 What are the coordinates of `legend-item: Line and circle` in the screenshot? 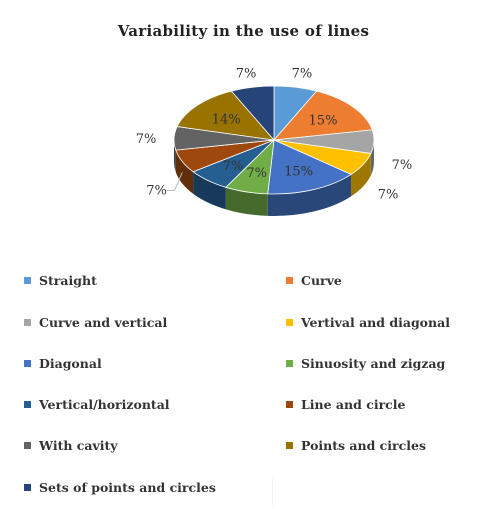 It's located at (345, 404).